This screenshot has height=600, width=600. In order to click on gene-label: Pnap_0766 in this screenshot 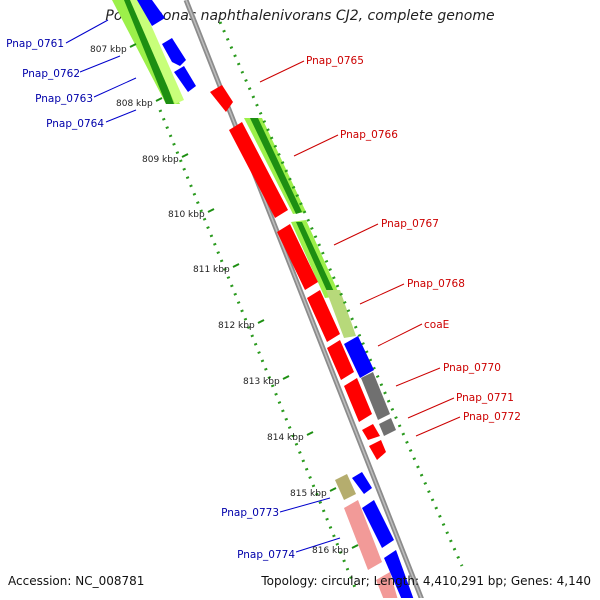, I will do `click(369, 135)`.